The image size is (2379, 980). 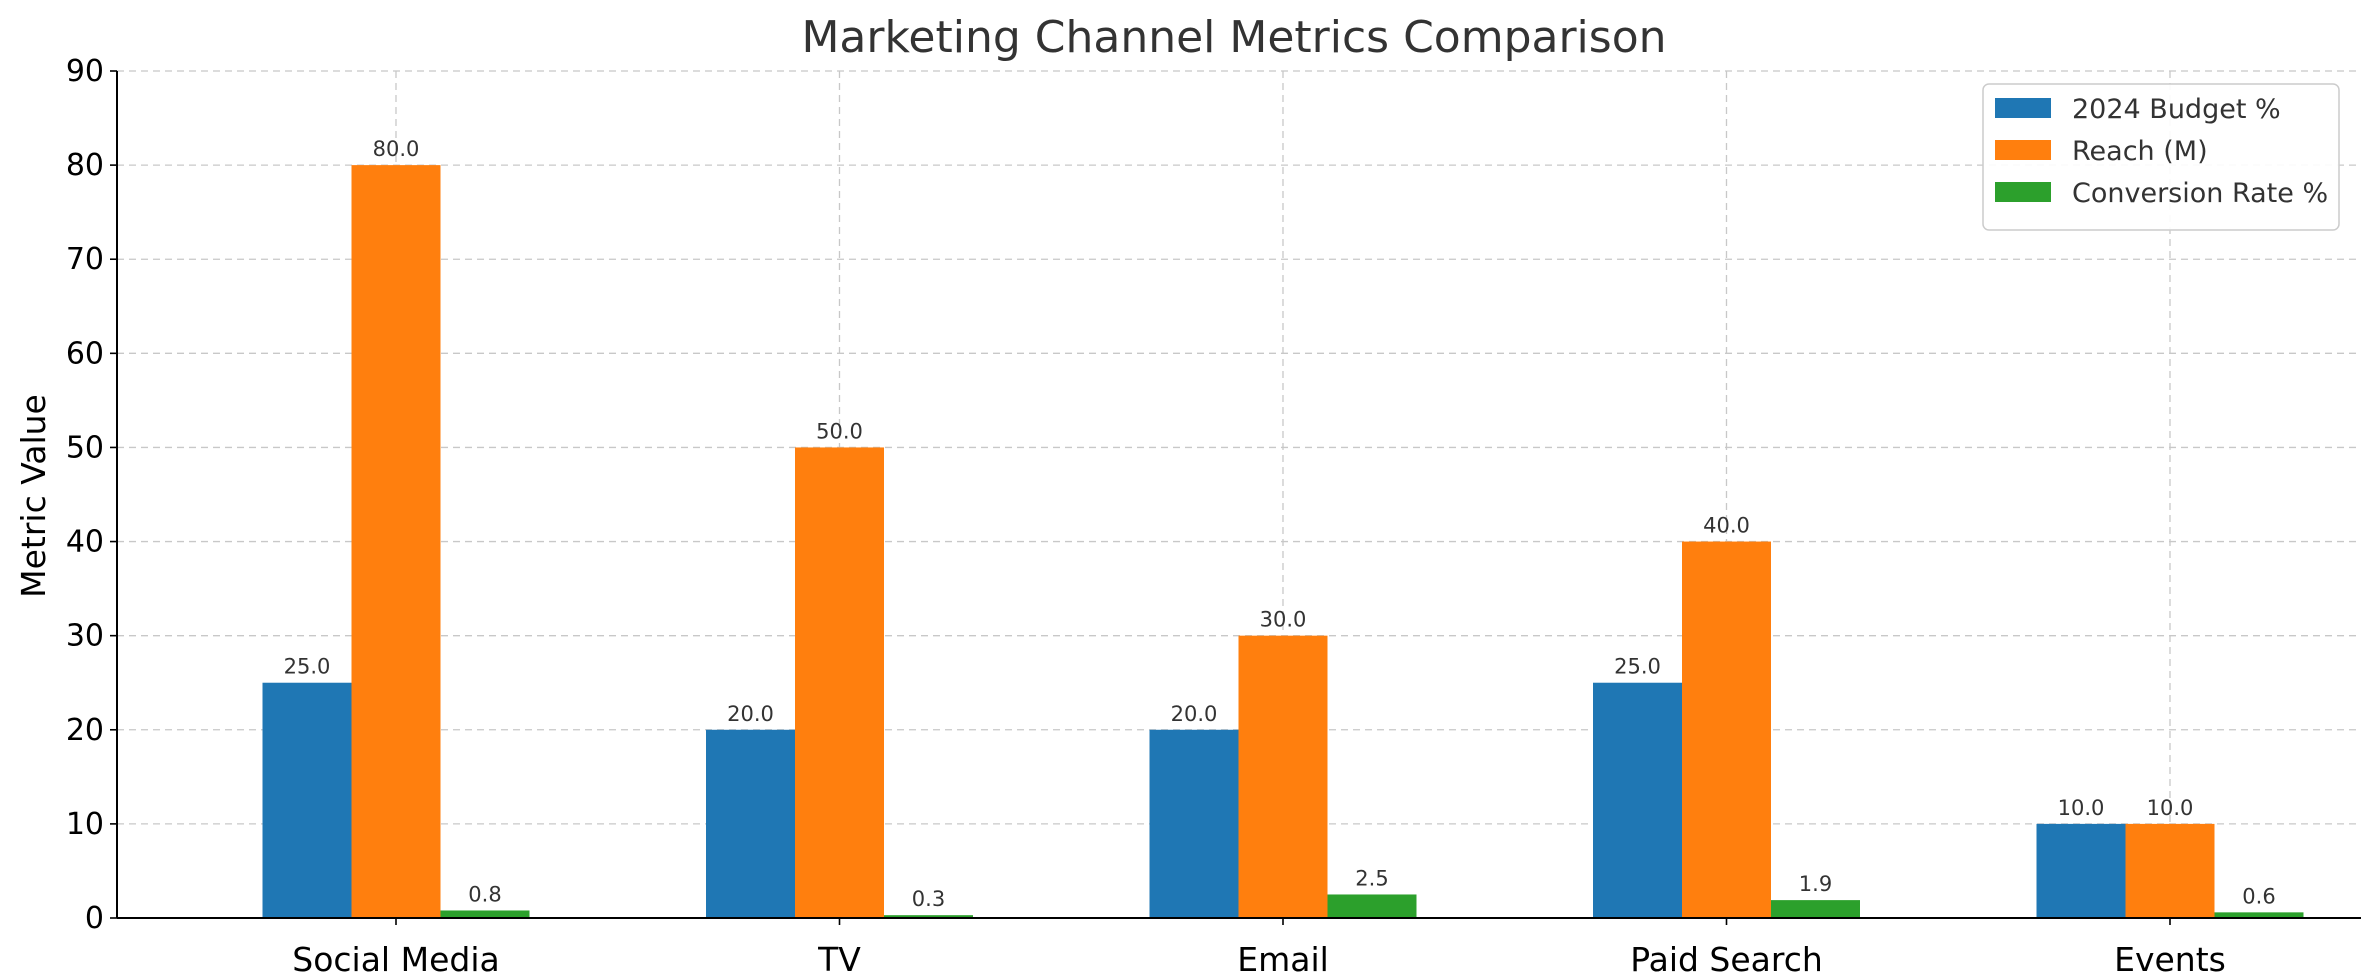 What do you see at coordinates (85, 259) in the screenshot?
I see `y-tick-label: 70` at bounding box center [85, 259].